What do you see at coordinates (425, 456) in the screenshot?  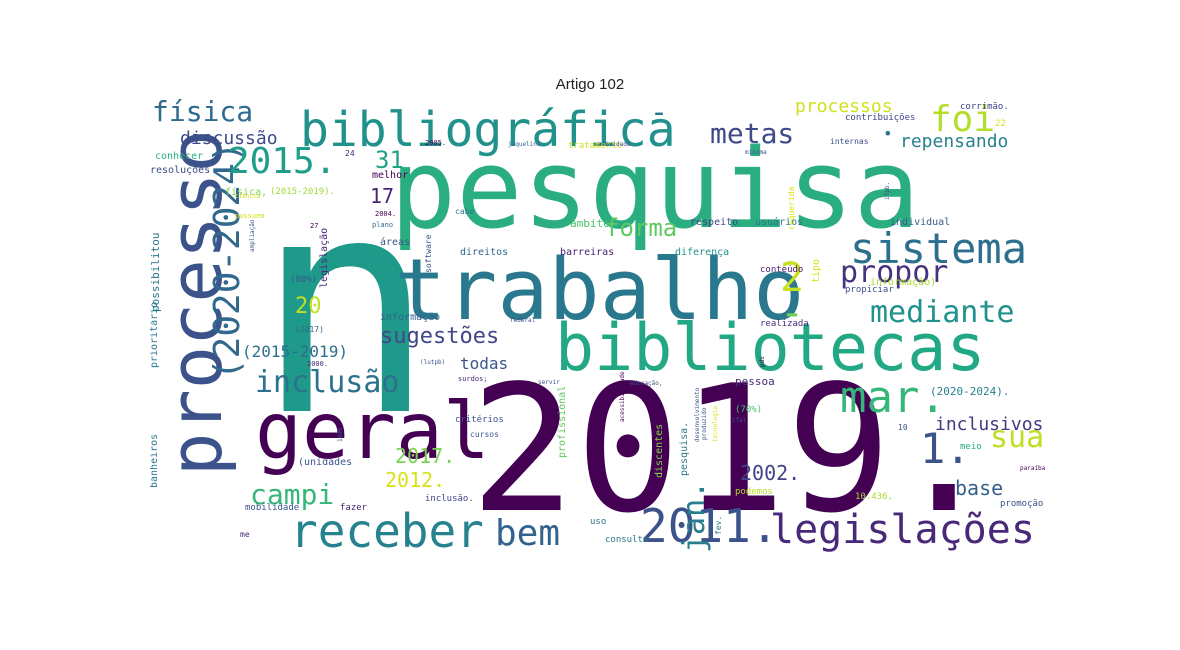 I see `cloud-word: 2017.` at bounding box center [425, 456].